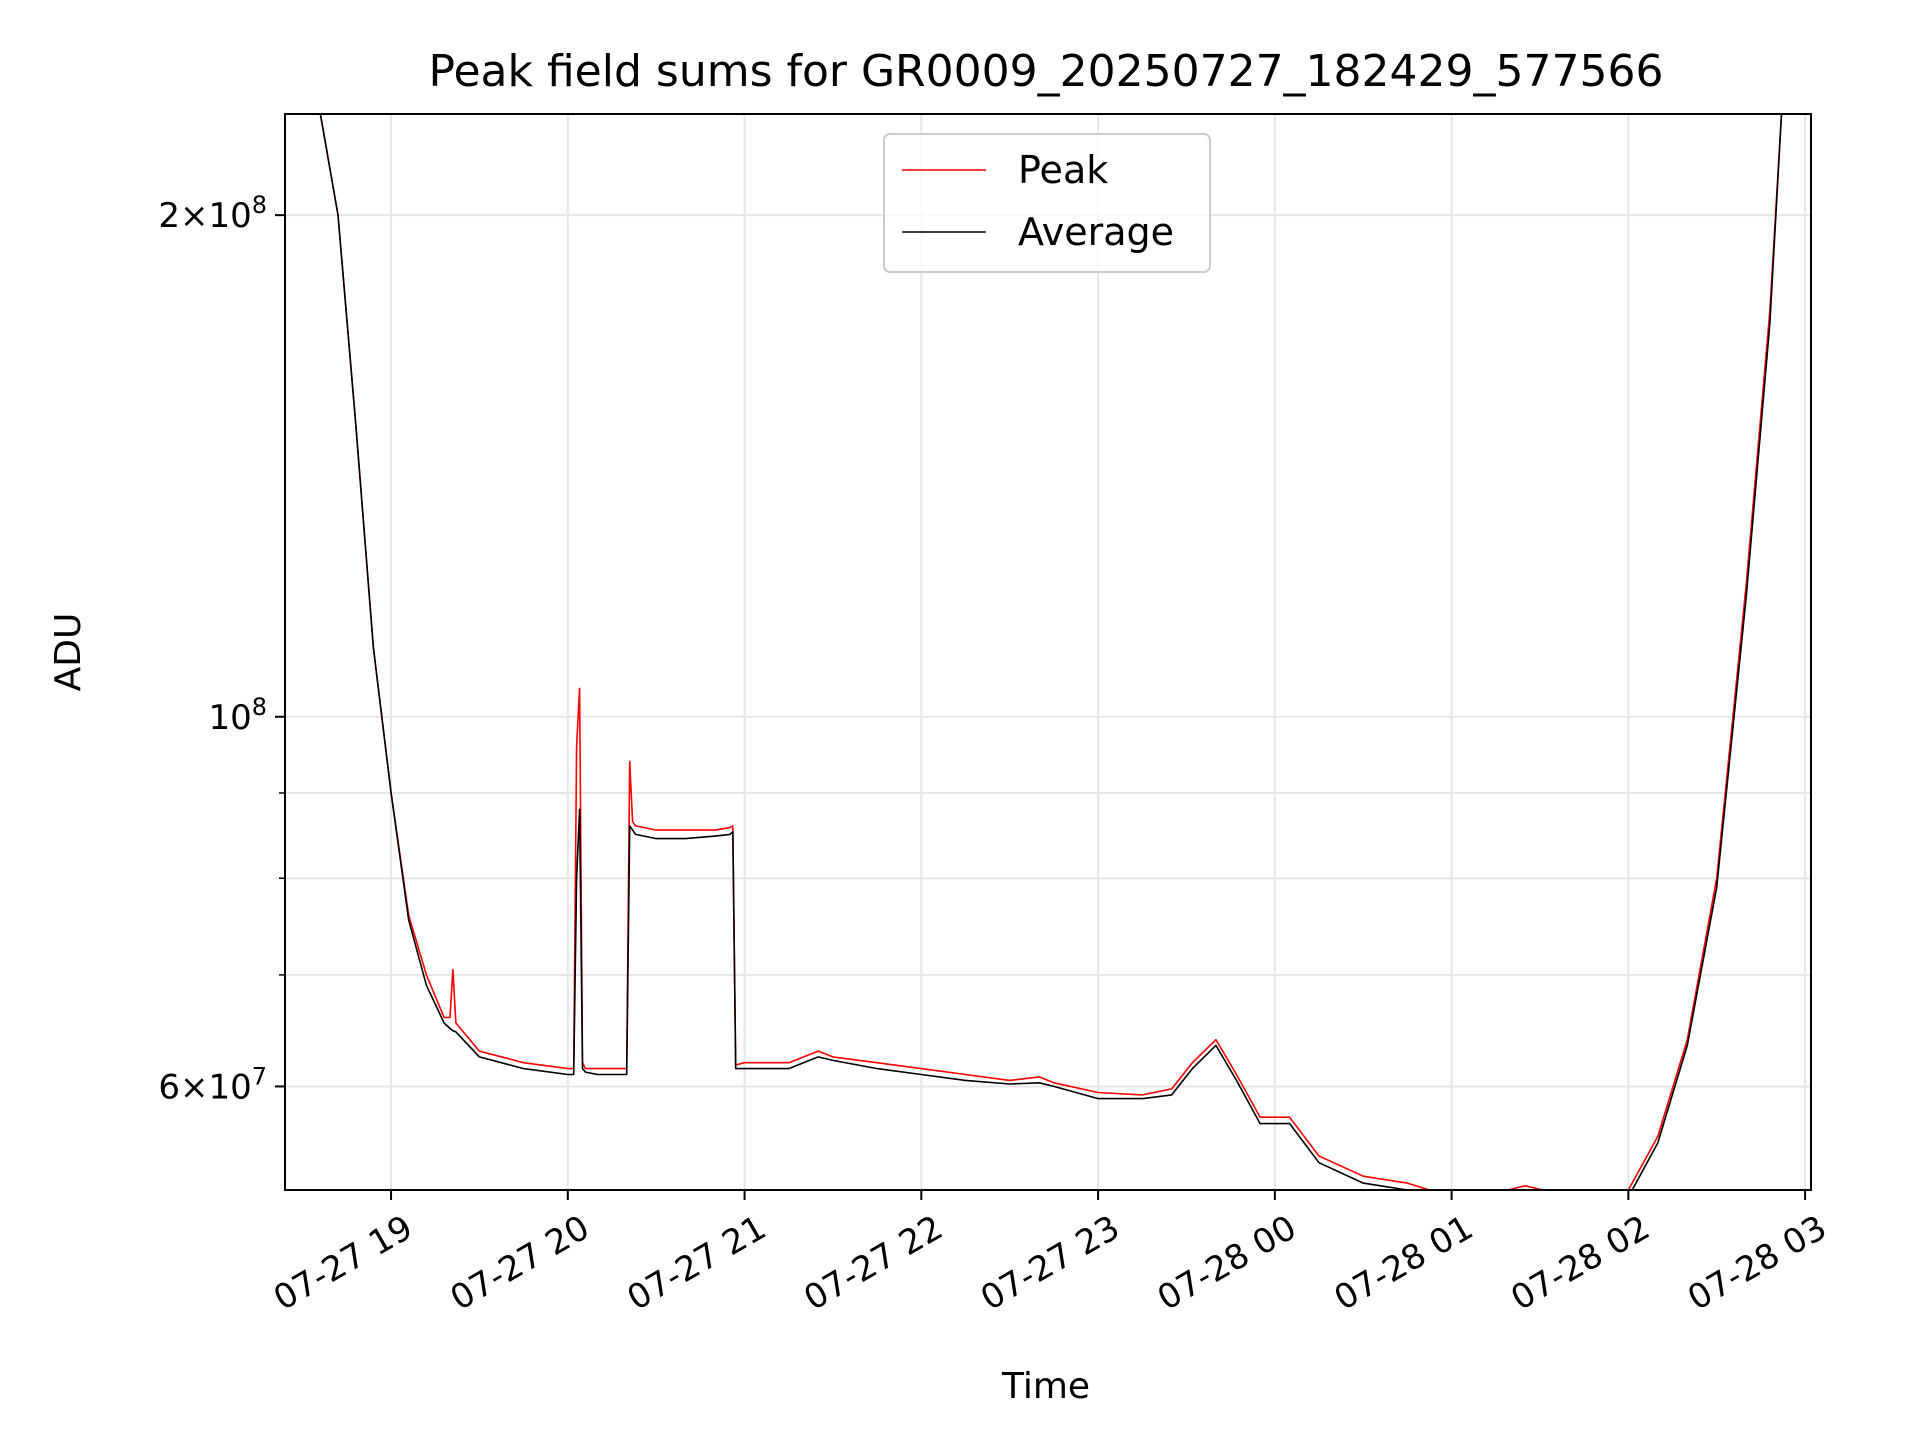  I want to click on legend-label-average: Average, so click(1096, 232).